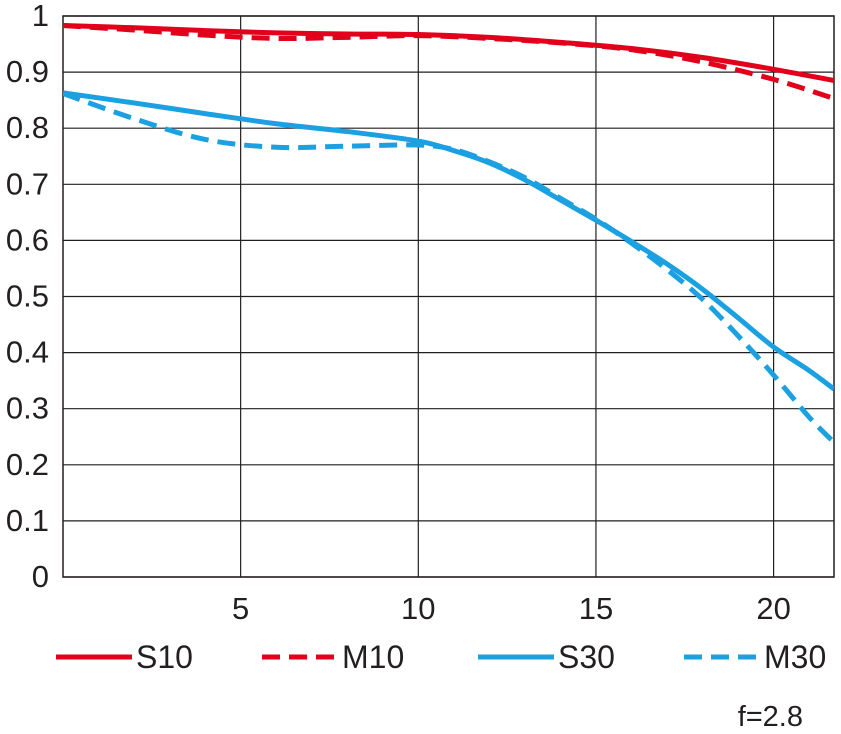 This screenshot has height=734, width=841. Describe the element at coordinates (27, 127) in the screenshot. I see `y-tick-label: 0.8` at that location.